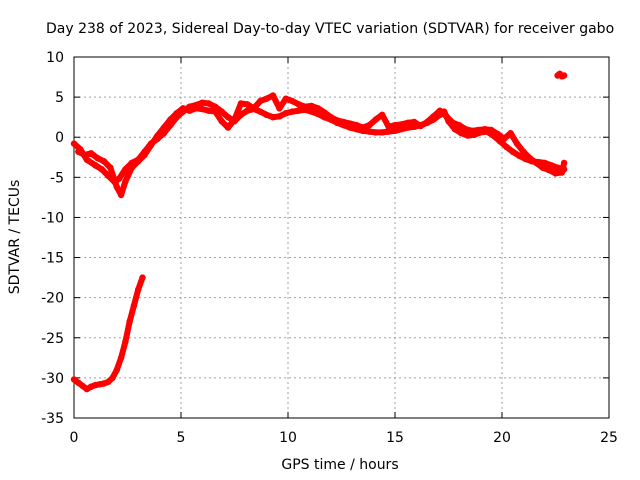 The height and width of the screenshot is (480, 640). What do you see at coordinates (59, 98) in the screenshot?
I see `y-tick-label: 5` at bounding box center [59, 98].